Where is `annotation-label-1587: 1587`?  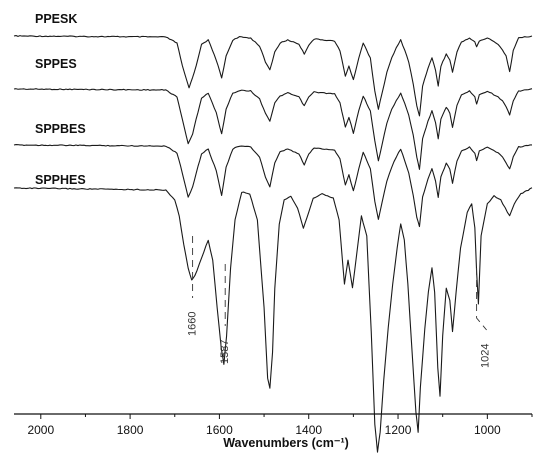 annotation-label-1587: 1587 is located at coordinates (225, 352).